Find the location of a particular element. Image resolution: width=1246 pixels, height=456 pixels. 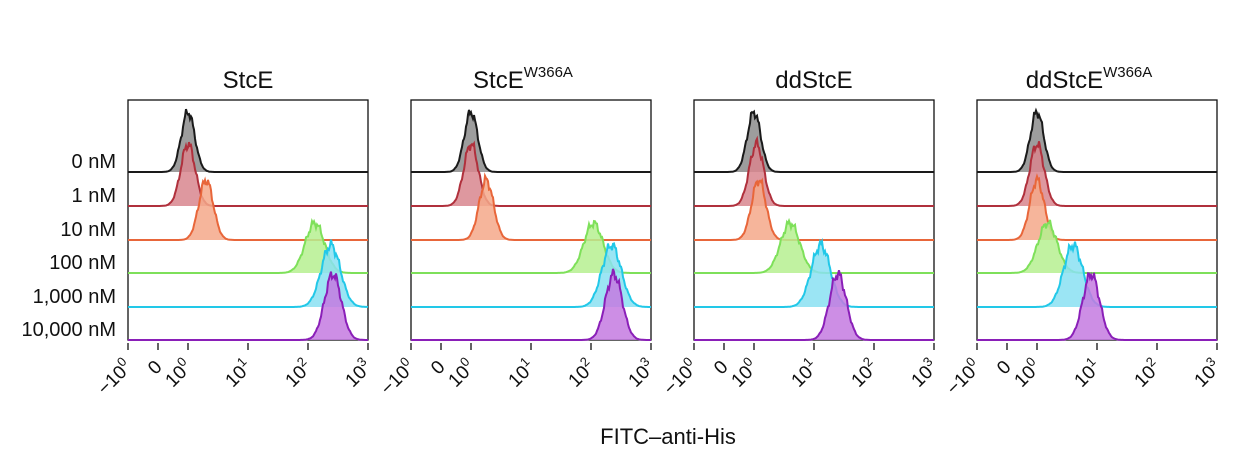

row-label: 10 nM is located at coordinates (88, 230).